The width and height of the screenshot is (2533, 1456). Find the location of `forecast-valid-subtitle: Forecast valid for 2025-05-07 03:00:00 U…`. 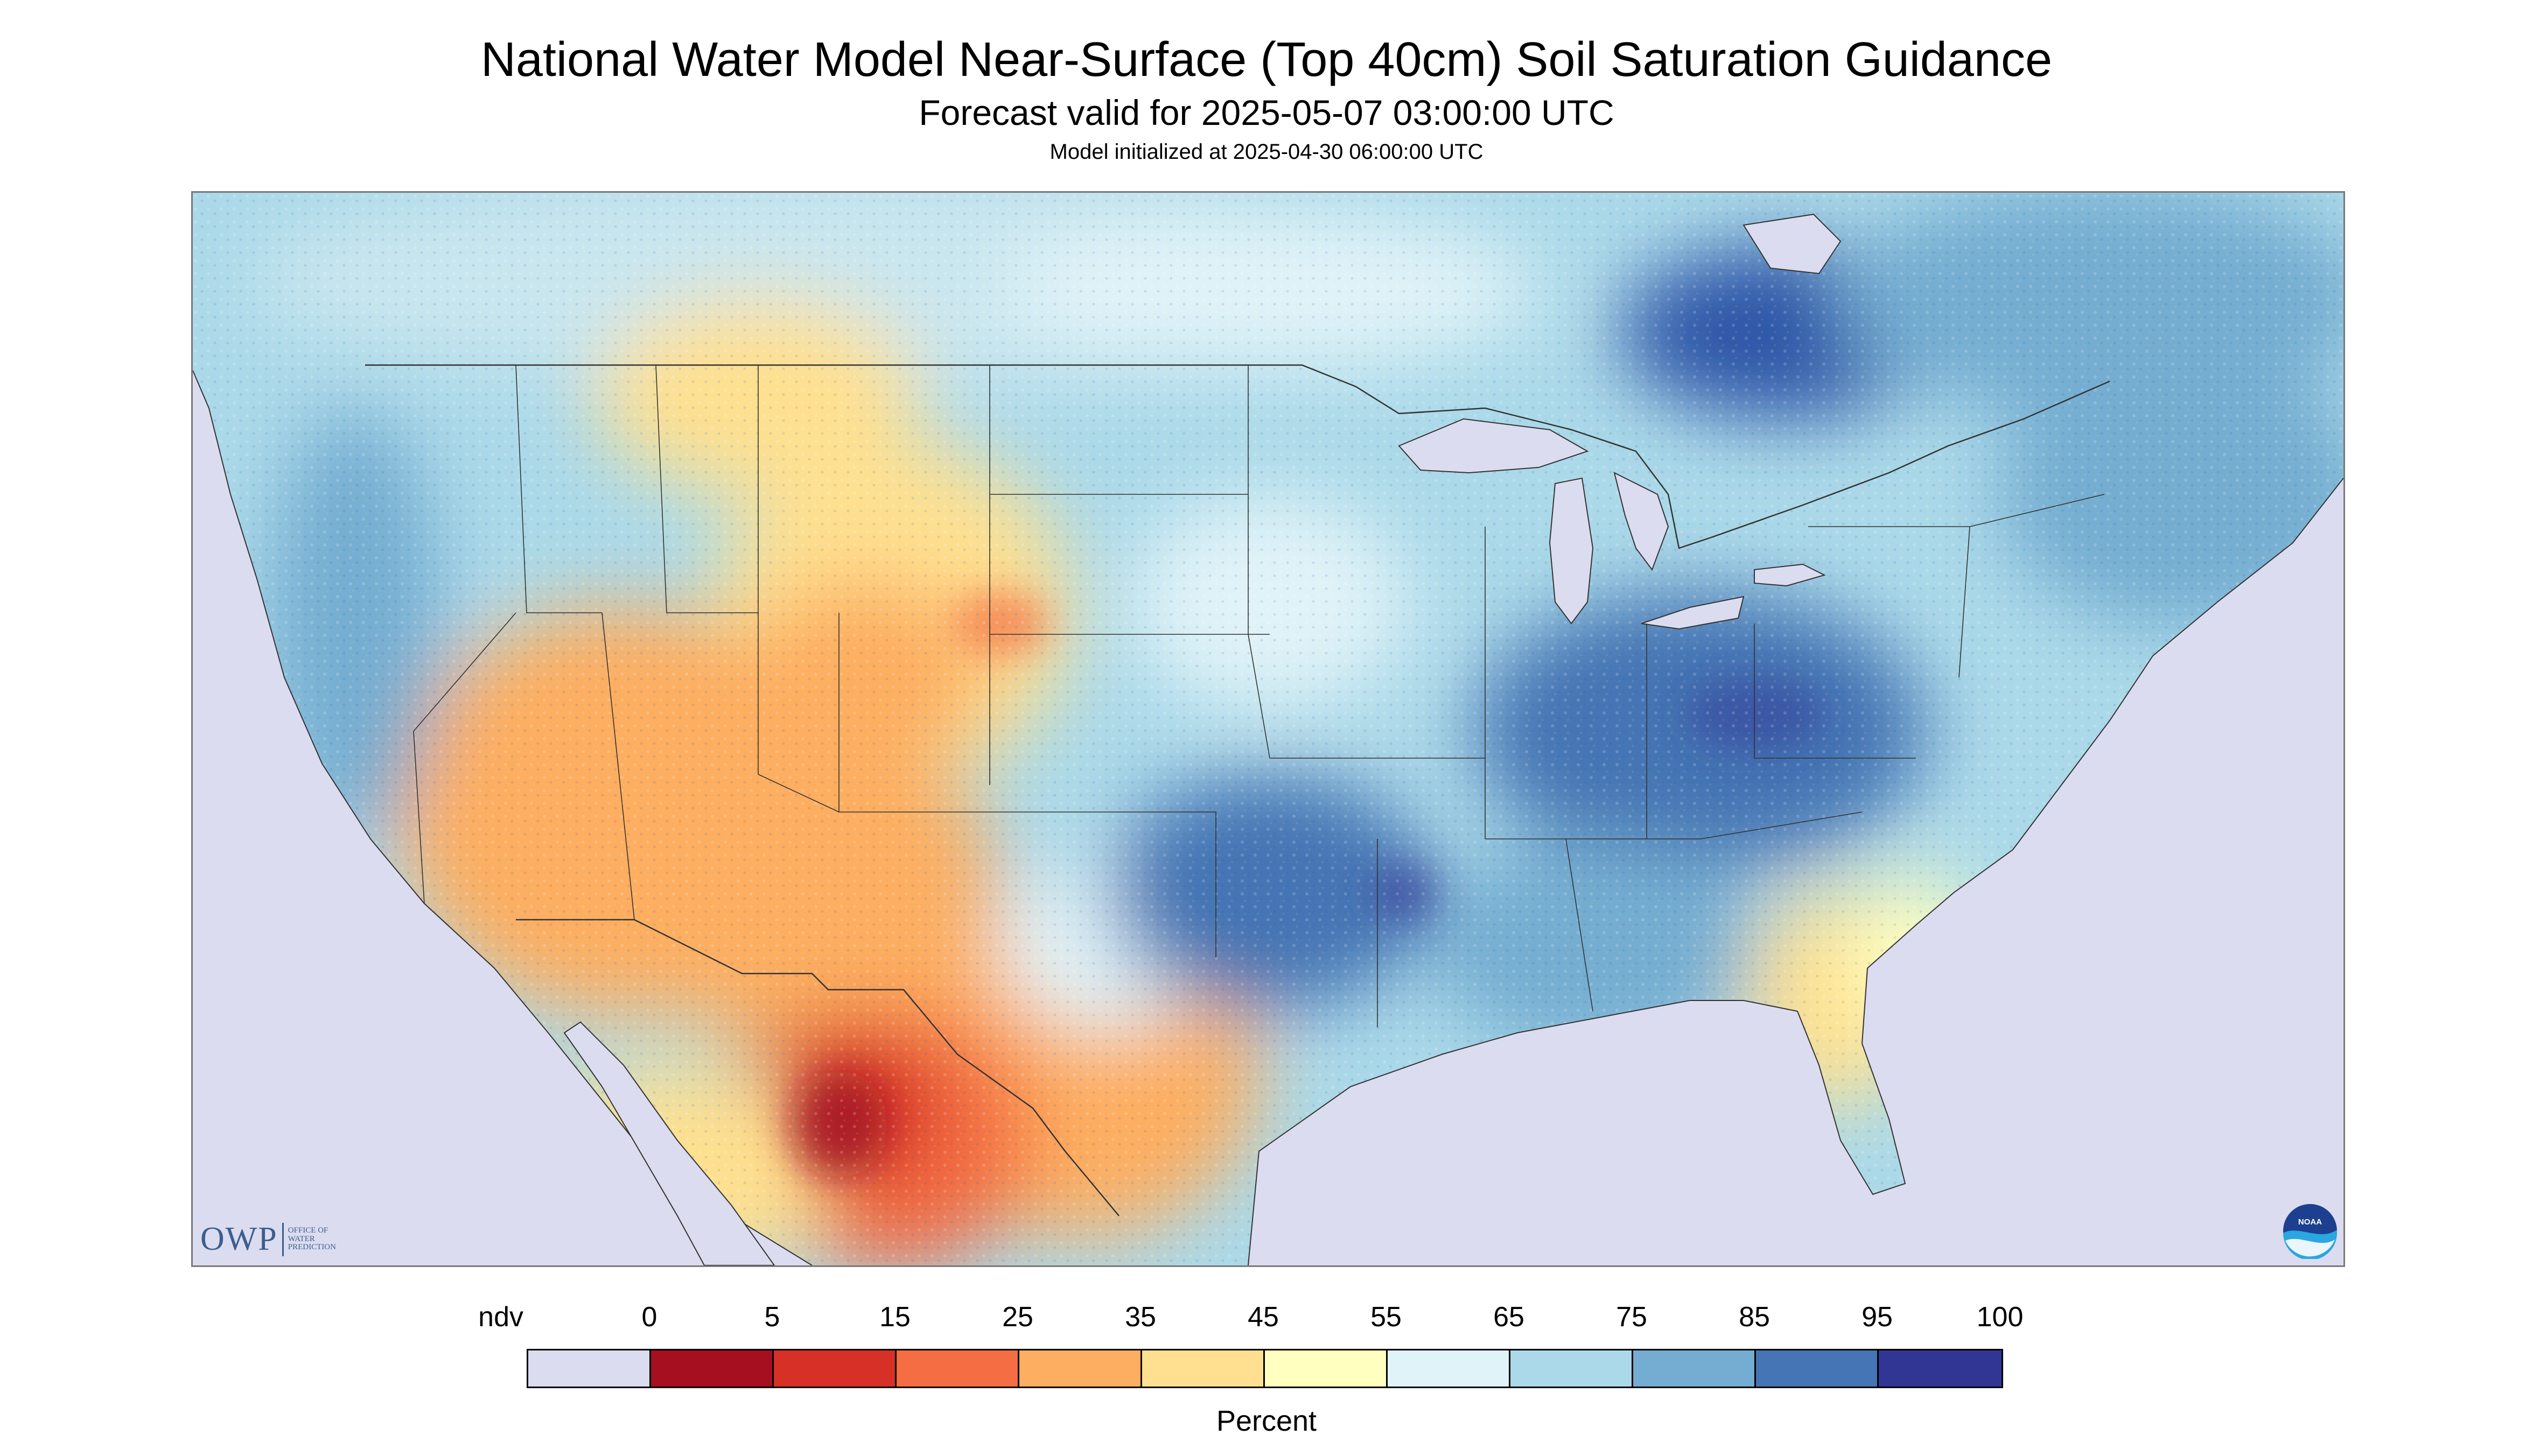

forecast-valid-subtitle: Forecast valid for 2025-05-07 03:00:00 U… is located at coordinates (1266, 112).